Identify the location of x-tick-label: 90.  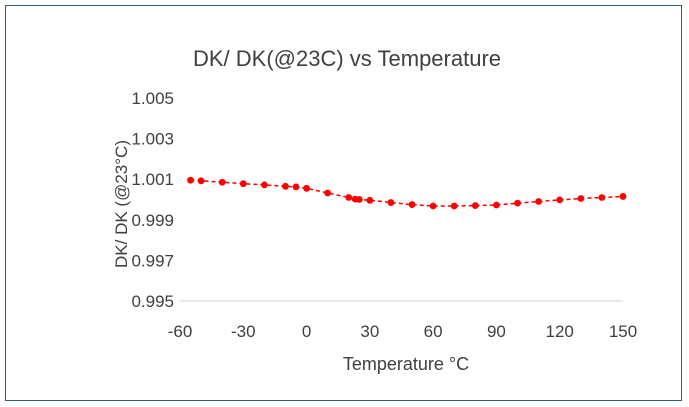
(496, 331).